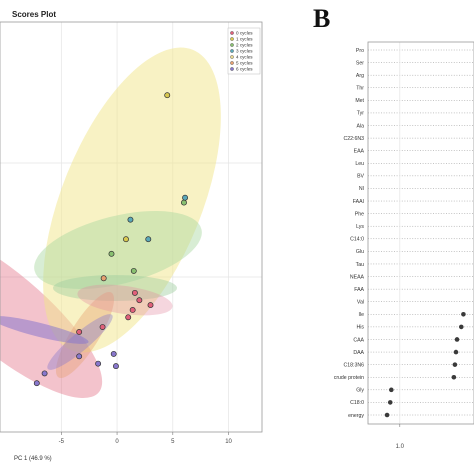  I want to click on category-label: C18:0, so click(357, 403).